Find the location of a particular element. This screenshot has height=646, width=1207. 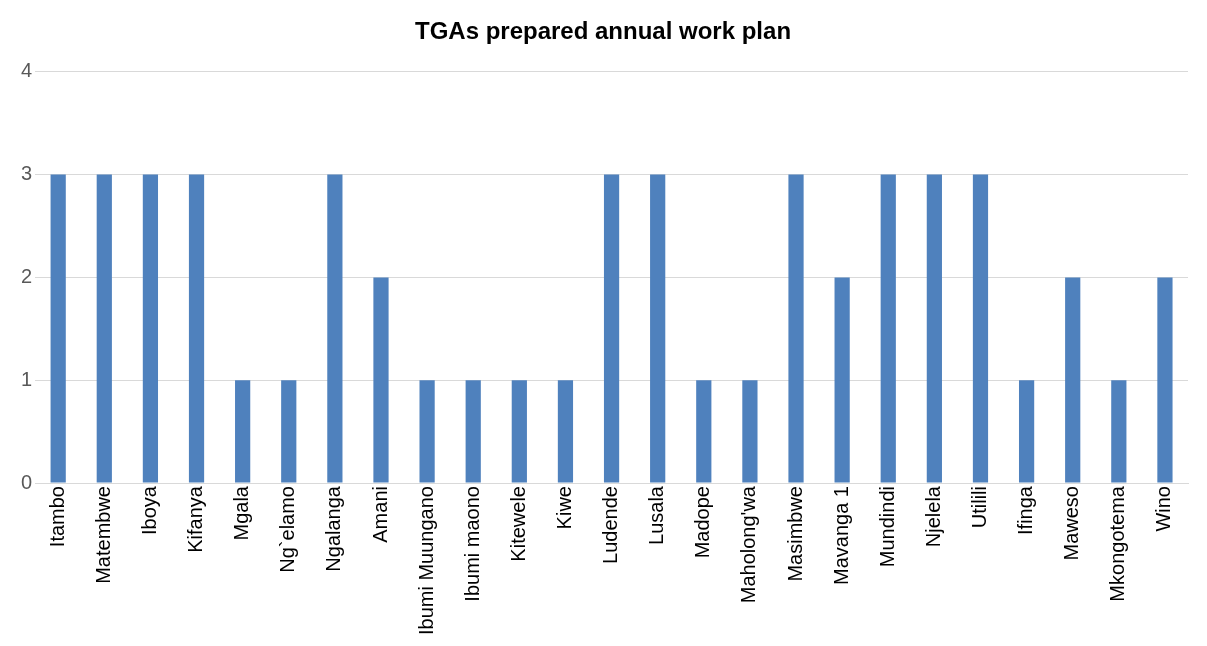

x-tick-label: Madope is located at coordinates (702, 522).